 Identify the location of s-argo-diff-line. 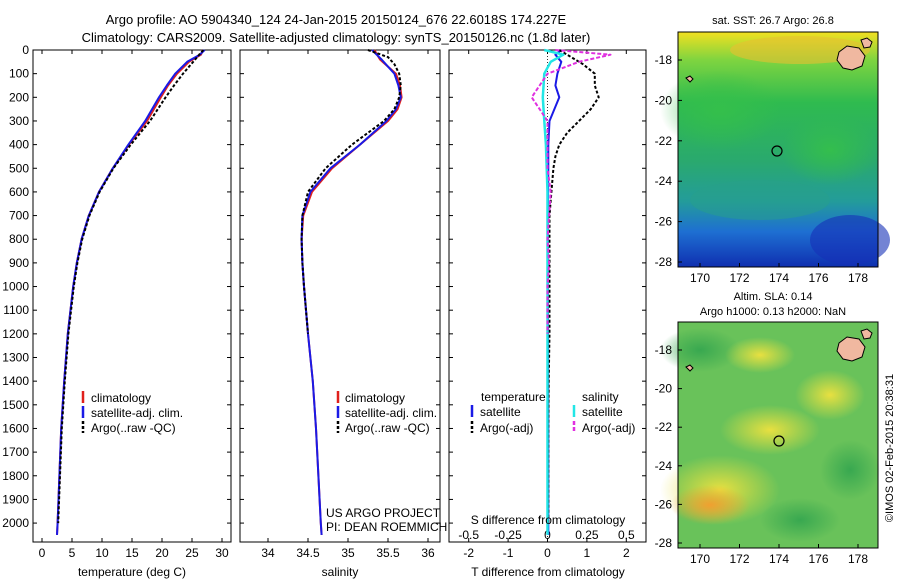
(571, 191).